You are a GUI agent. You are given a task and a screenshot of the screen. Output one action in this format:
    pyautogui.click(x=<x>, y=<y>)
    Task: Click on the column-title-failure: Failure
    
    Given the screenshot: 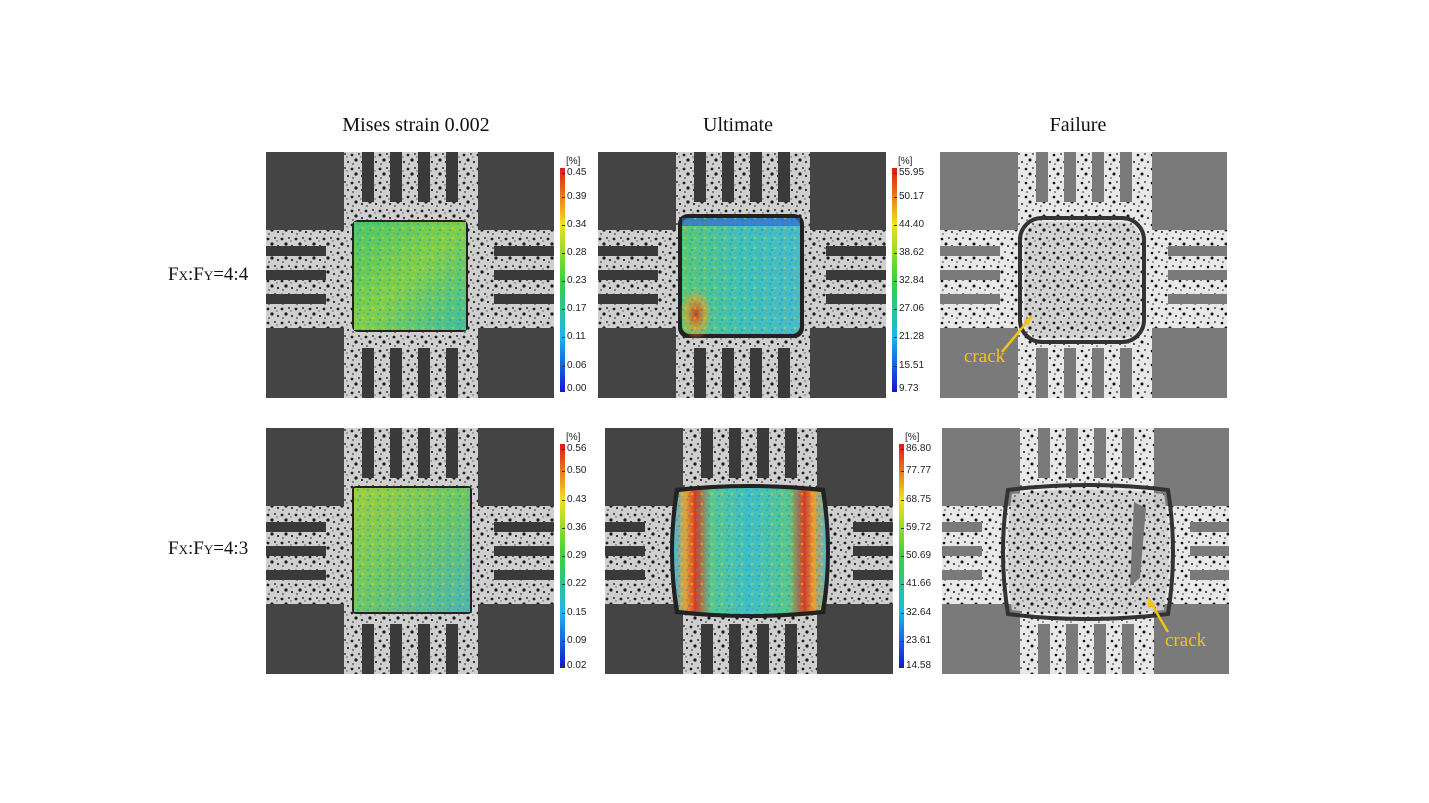 What is the action you would take?
    pyautogui.click(x=1078, y=125)
    